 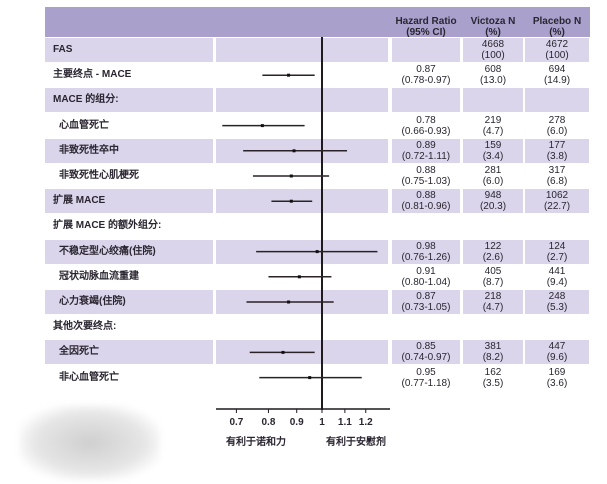 I want to click on row-label: 非心血管死亡, so click(x=89, y=377).